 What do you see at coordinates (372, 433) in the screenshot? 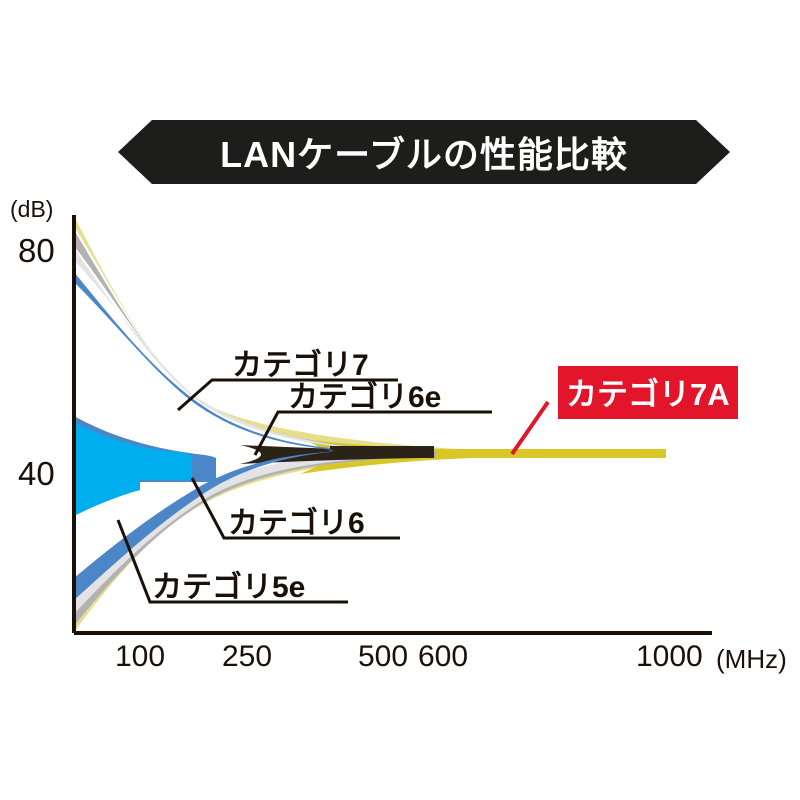
I see `leader-cat6e` at bounding box center [372, 433].